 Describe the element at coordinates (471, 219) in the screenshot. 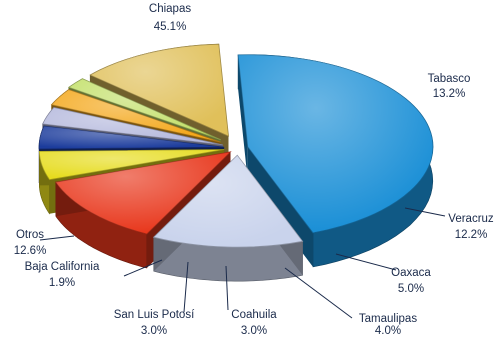

I see `slice-label-veracruz: Veracruz` at that location.